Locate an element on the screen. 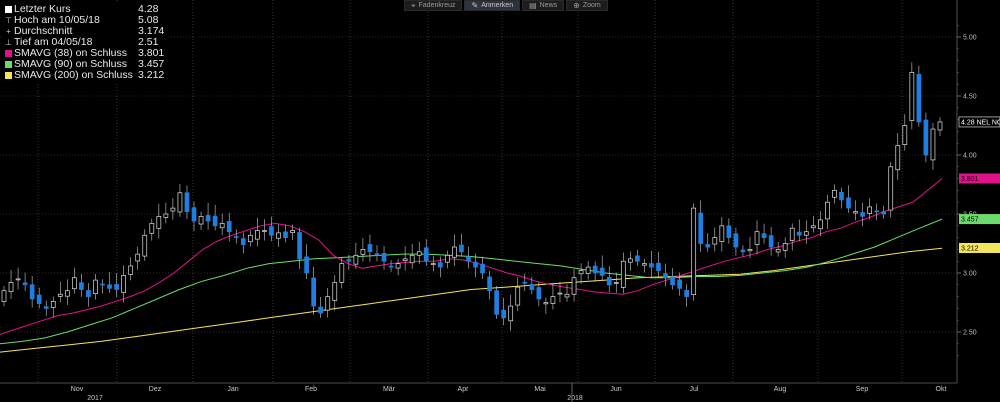  zoom-button: ⊕ Zoom is located at coordinates (587, 5).